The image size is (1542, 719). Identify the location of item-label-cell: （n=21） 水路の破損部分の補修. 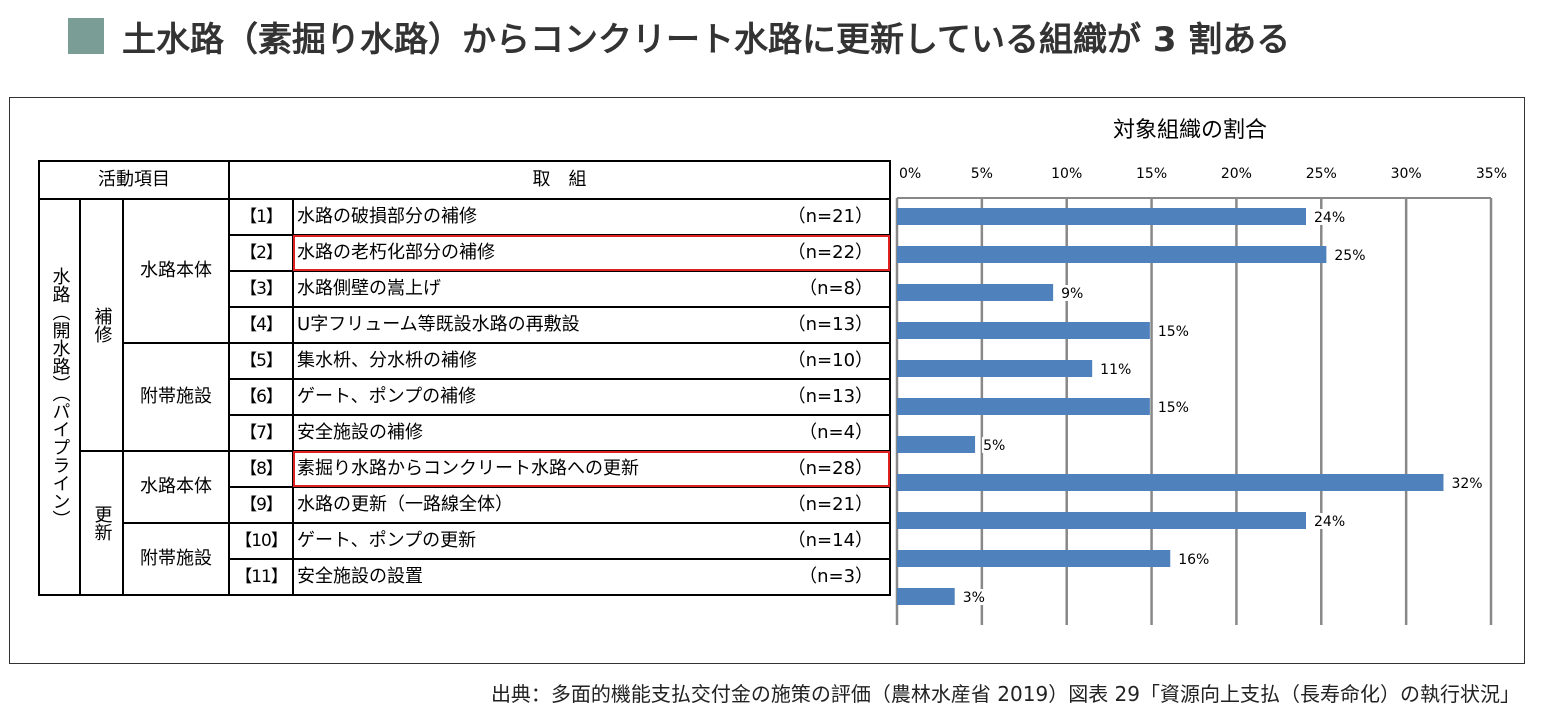
(592, 217).